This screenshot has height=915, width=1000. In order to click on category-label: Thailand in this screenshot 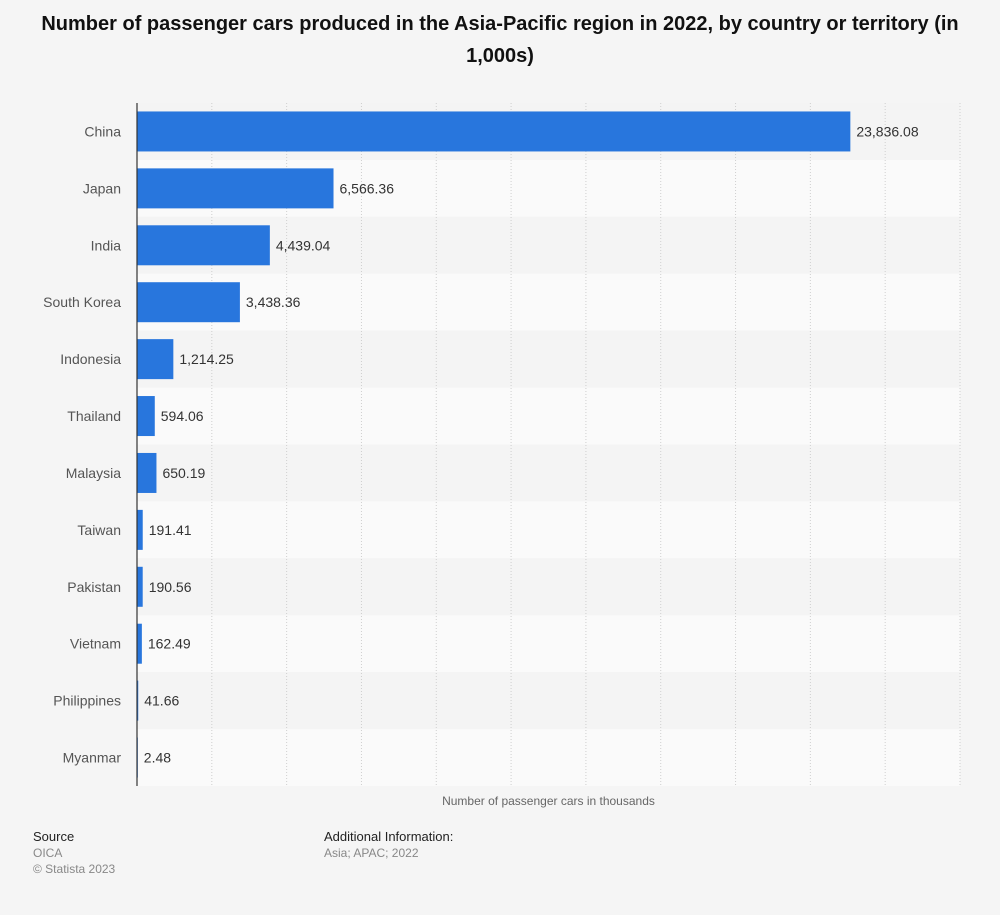, I will do `click(94, 416)`.